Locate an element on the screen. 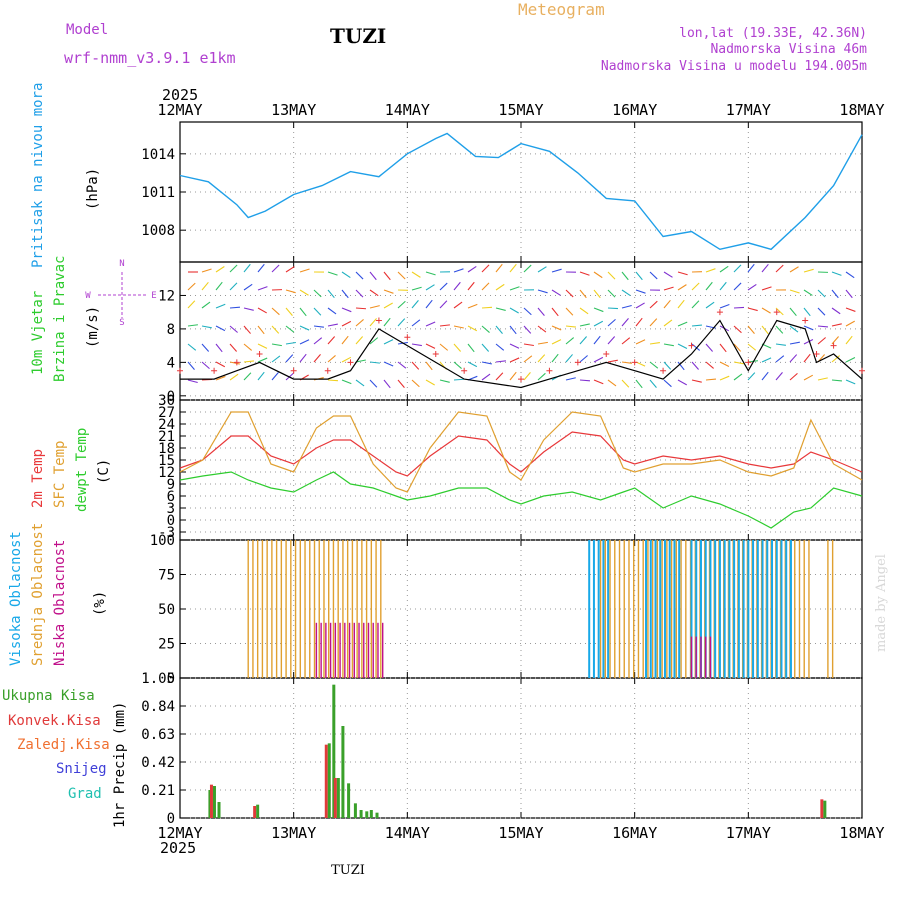 The height and width of the screenshot is (900, 900). time-label-bottom: 18MAY is located at coordinates (861, 833).